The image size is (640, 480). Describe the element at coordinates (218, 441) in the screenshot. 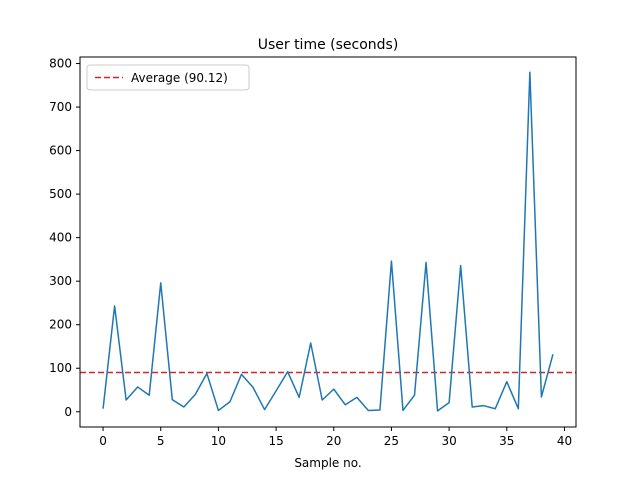

I see `x-tick-label: 10` at that location.